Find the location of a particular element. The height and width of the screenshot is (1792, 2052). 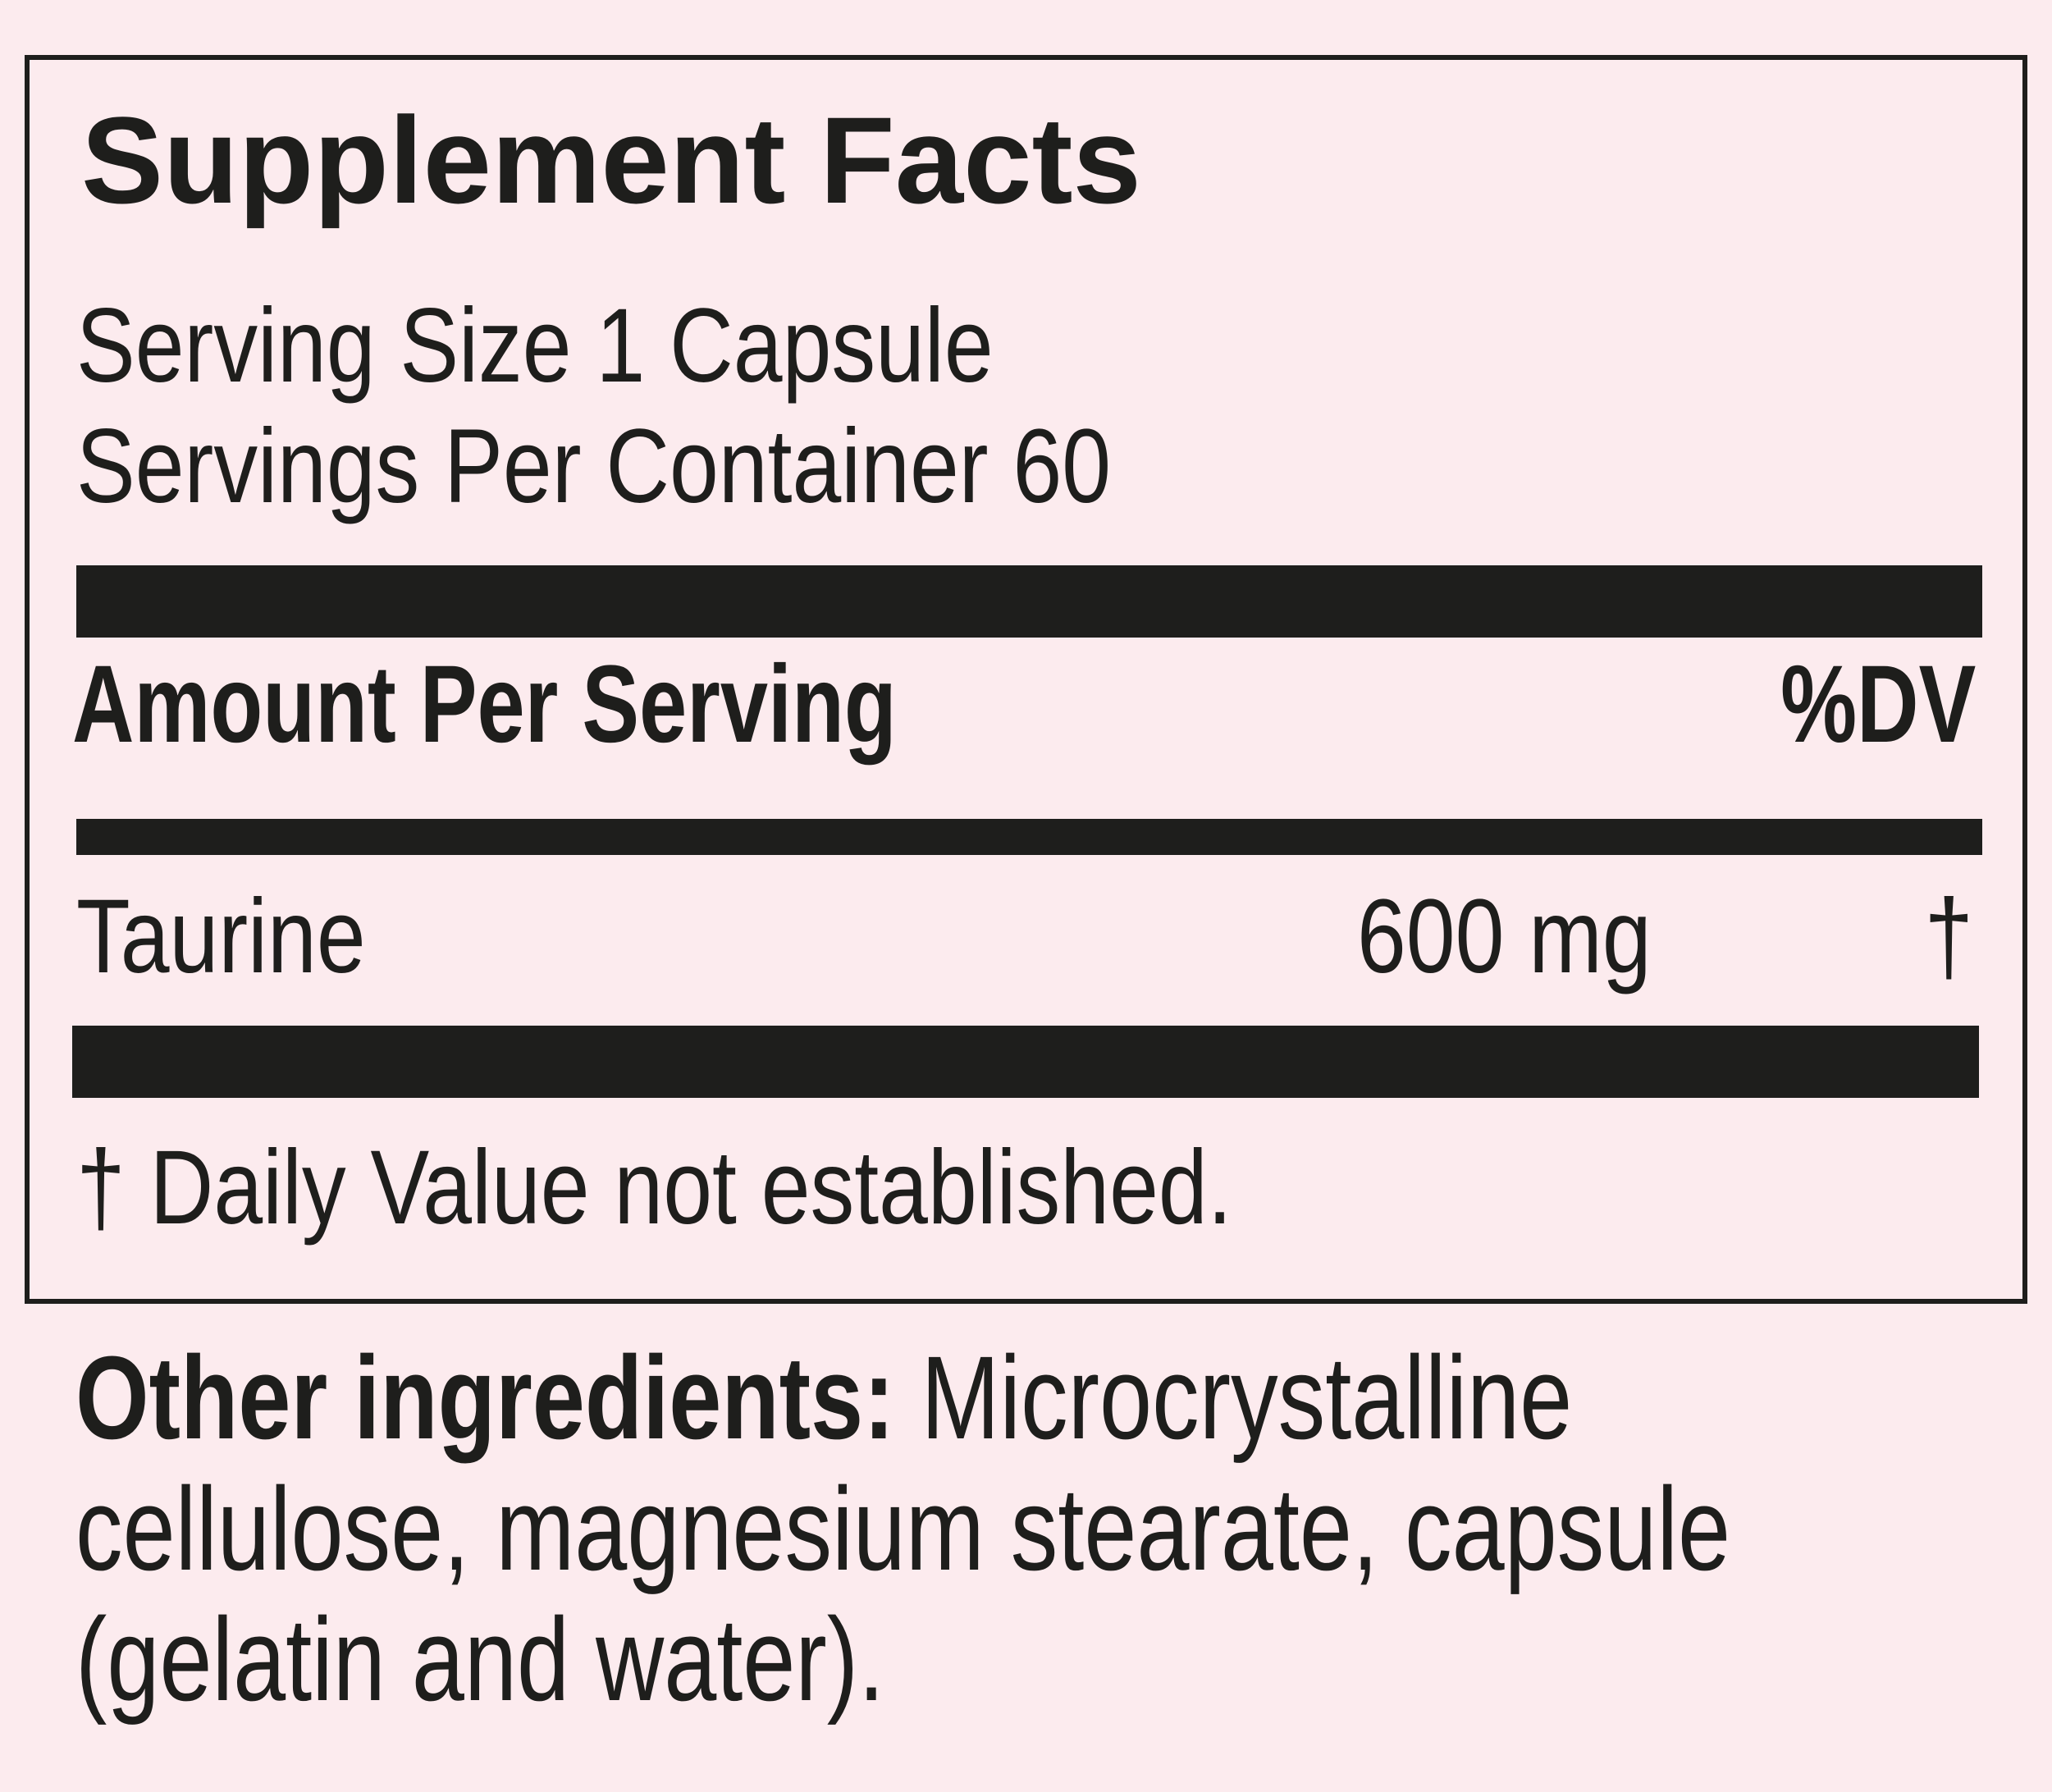

ingredient-name: Taurine is located at coordinates (221, 936).